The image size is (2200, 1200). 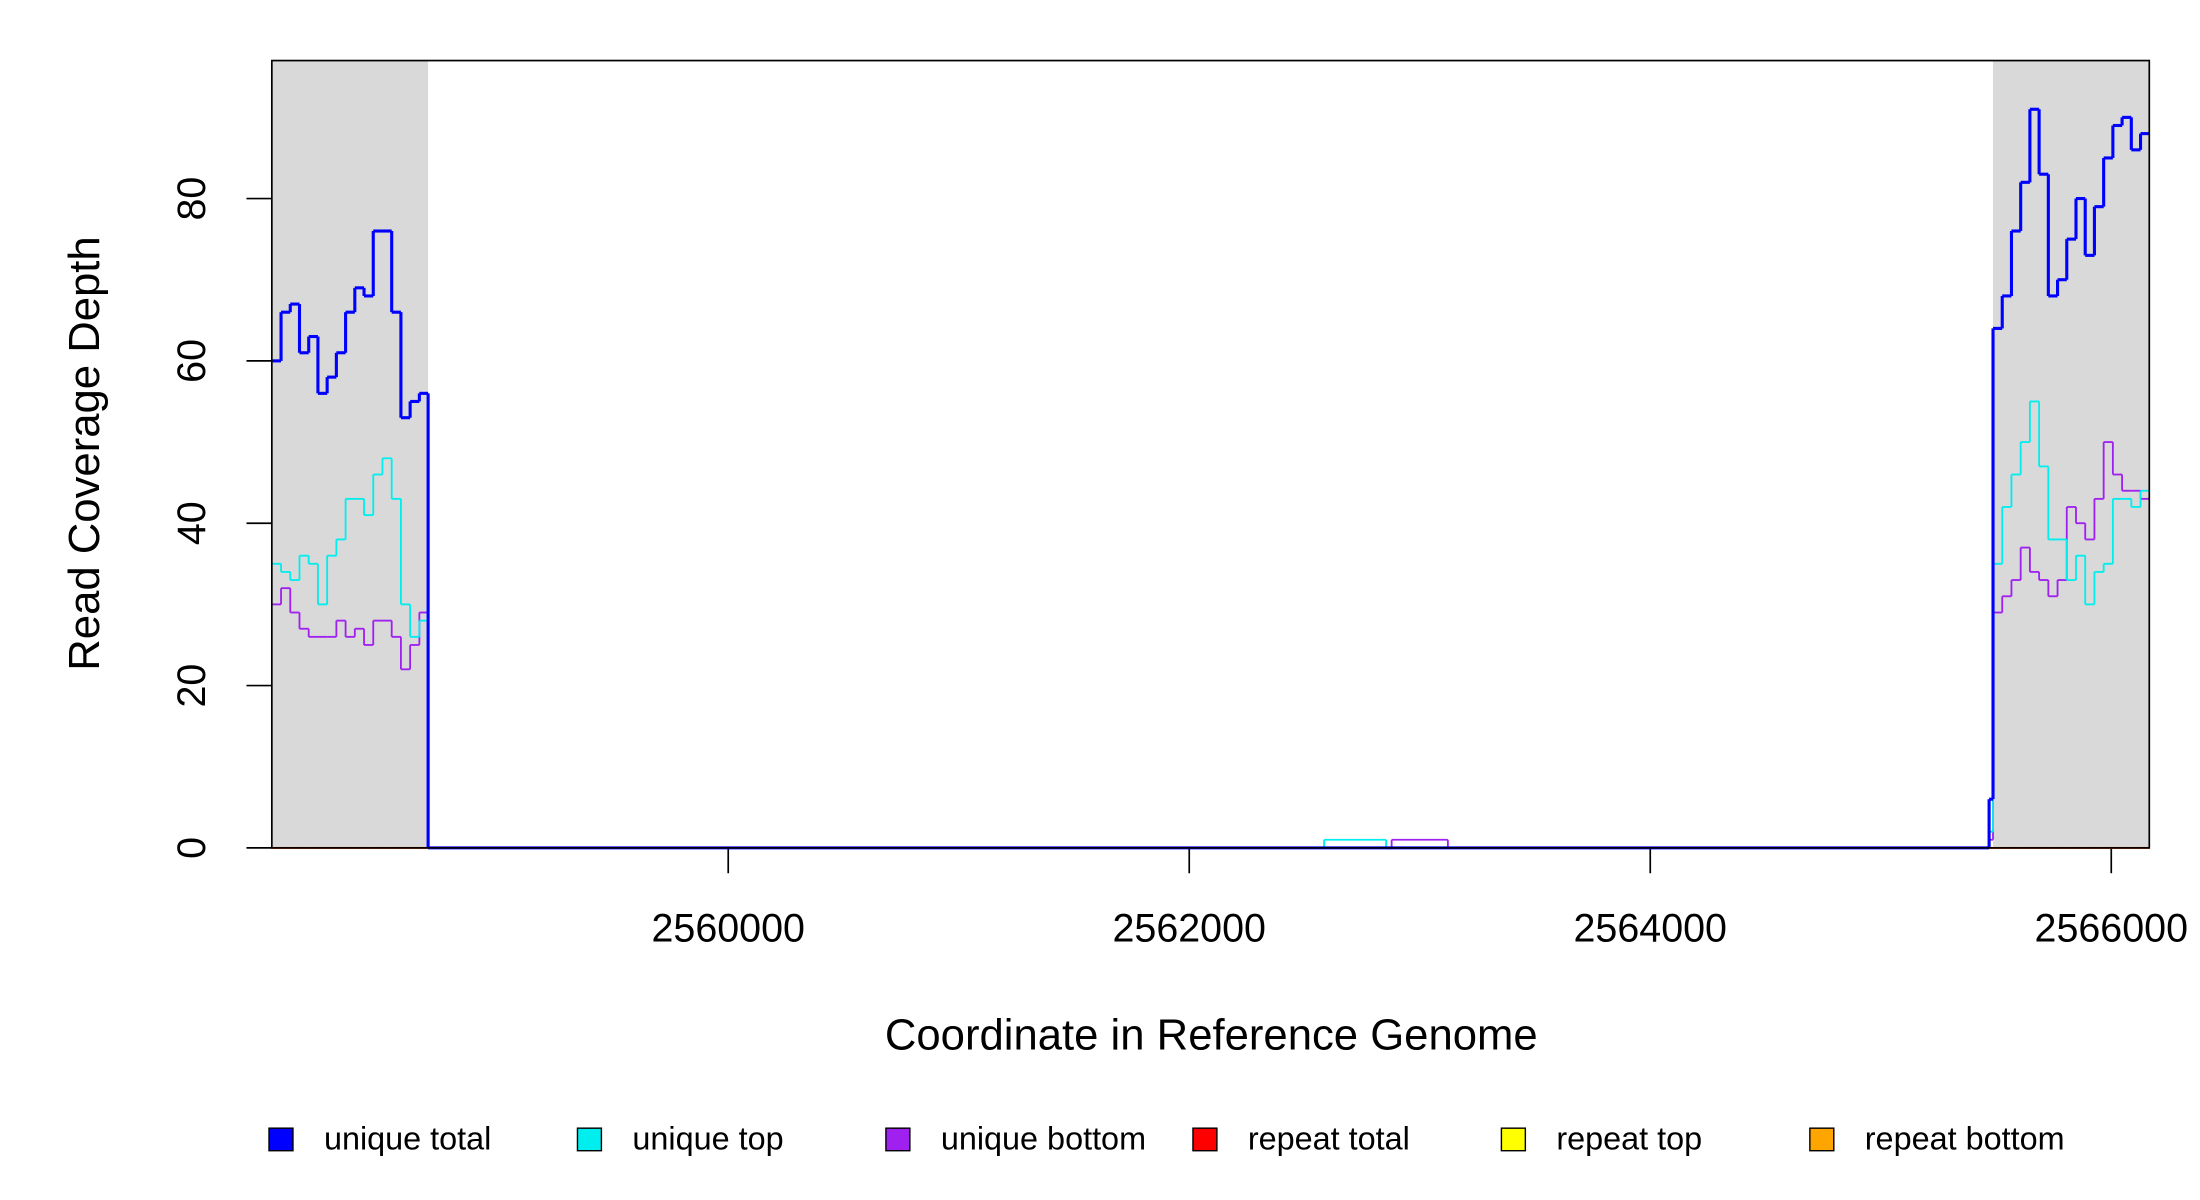 What do you see at coordinates (1629, 1138) in the screenshot?
I see `legend-label: repeat top` at bounding box center [1629, 1138].